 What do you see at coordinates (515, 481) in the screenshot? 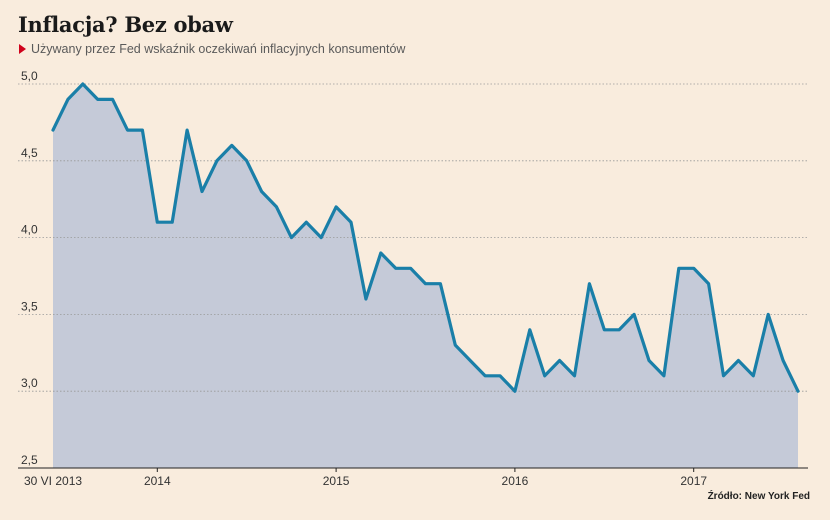
I see `x-tick-label: 2016` at bounding box center [515, 481].